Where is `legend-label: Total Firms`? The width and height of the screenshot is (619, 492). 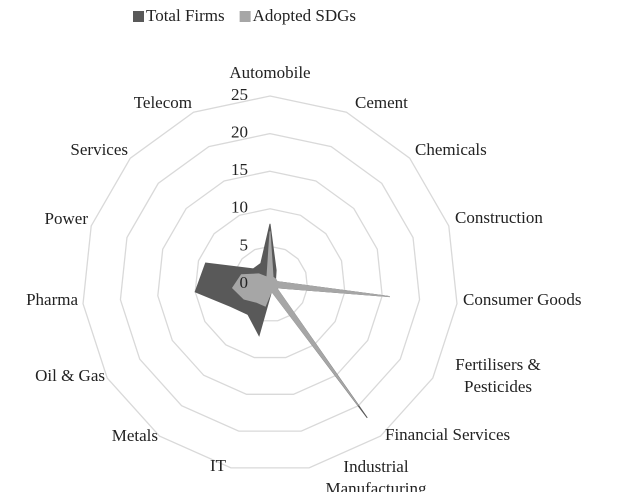 legend-label: Total Firms is located at coordinates (185, 15).